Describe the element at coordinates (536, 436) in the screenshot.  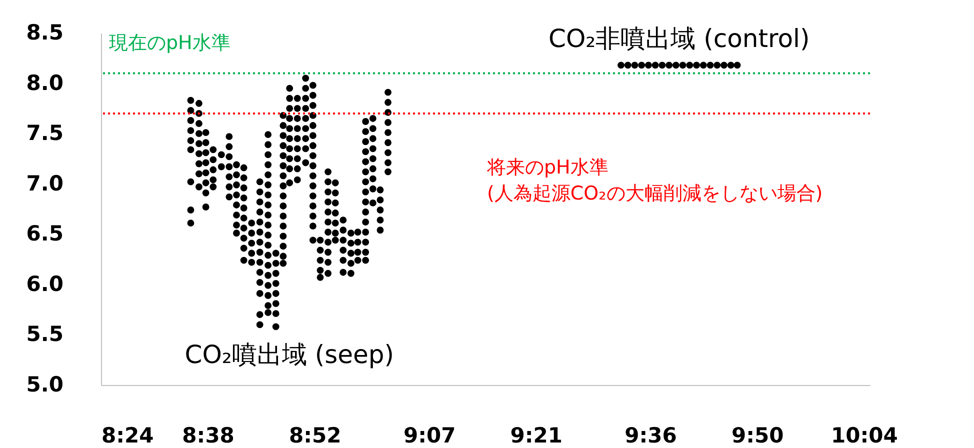
I see `x-tick-label: 9:21` at that location.